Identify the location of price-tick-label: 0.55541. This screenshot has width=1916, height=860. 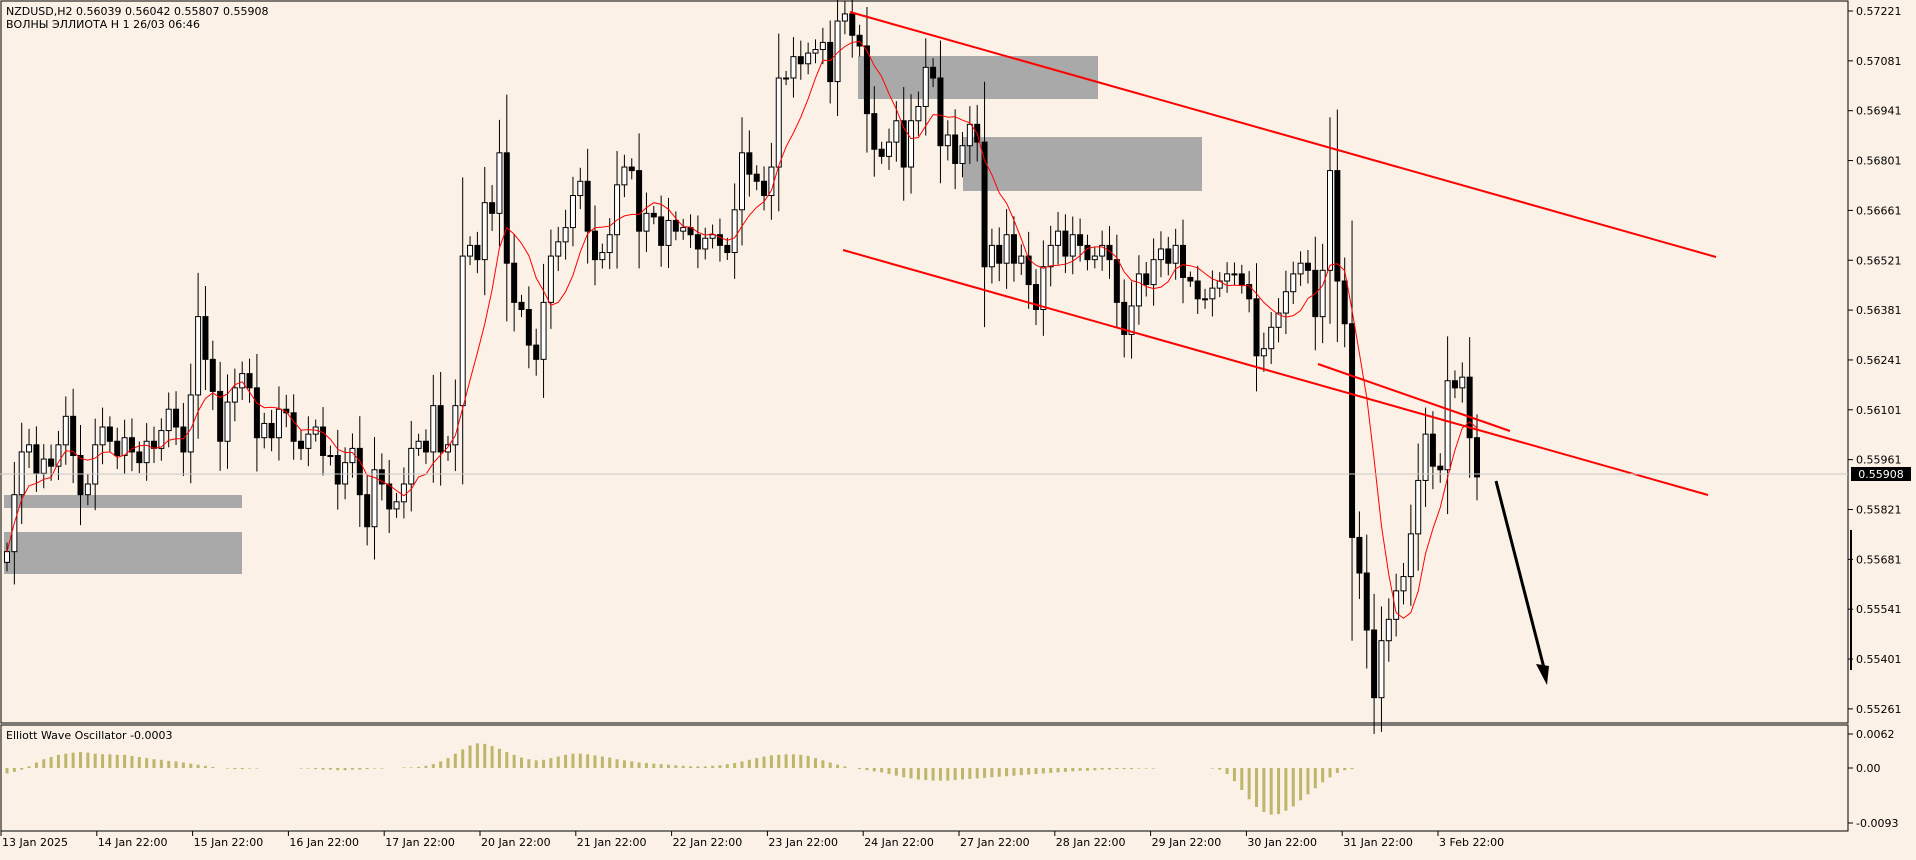
(1879, 609).